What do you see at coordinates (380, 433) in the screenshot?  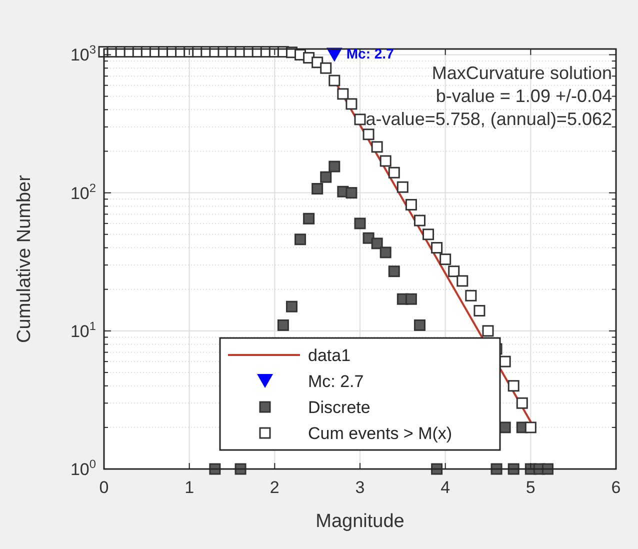 I see `legend-label: Cum events > M(x)` at bounding box center [380, 433].